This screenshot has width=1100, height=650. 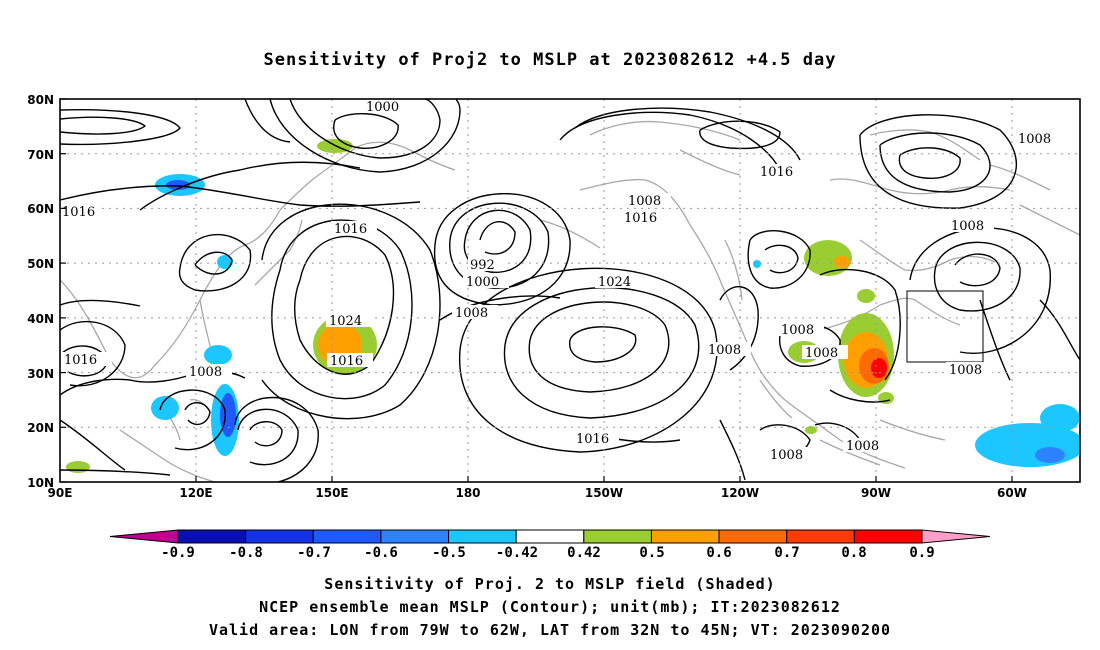 I want to click on y-tick-label: 80N, so click(x=40, y=100).